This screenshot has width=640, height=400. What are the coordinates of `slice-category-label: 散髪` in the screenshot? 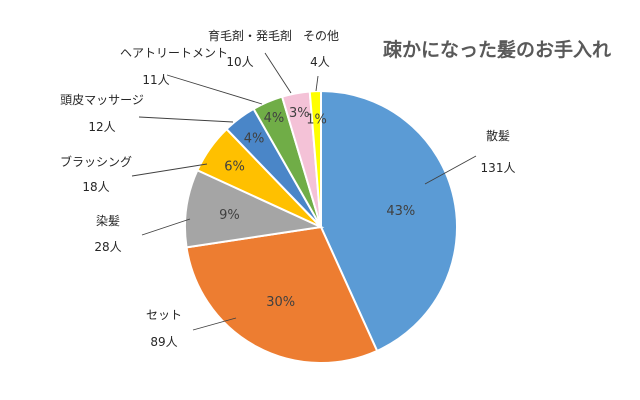 It's located at (498, 135).